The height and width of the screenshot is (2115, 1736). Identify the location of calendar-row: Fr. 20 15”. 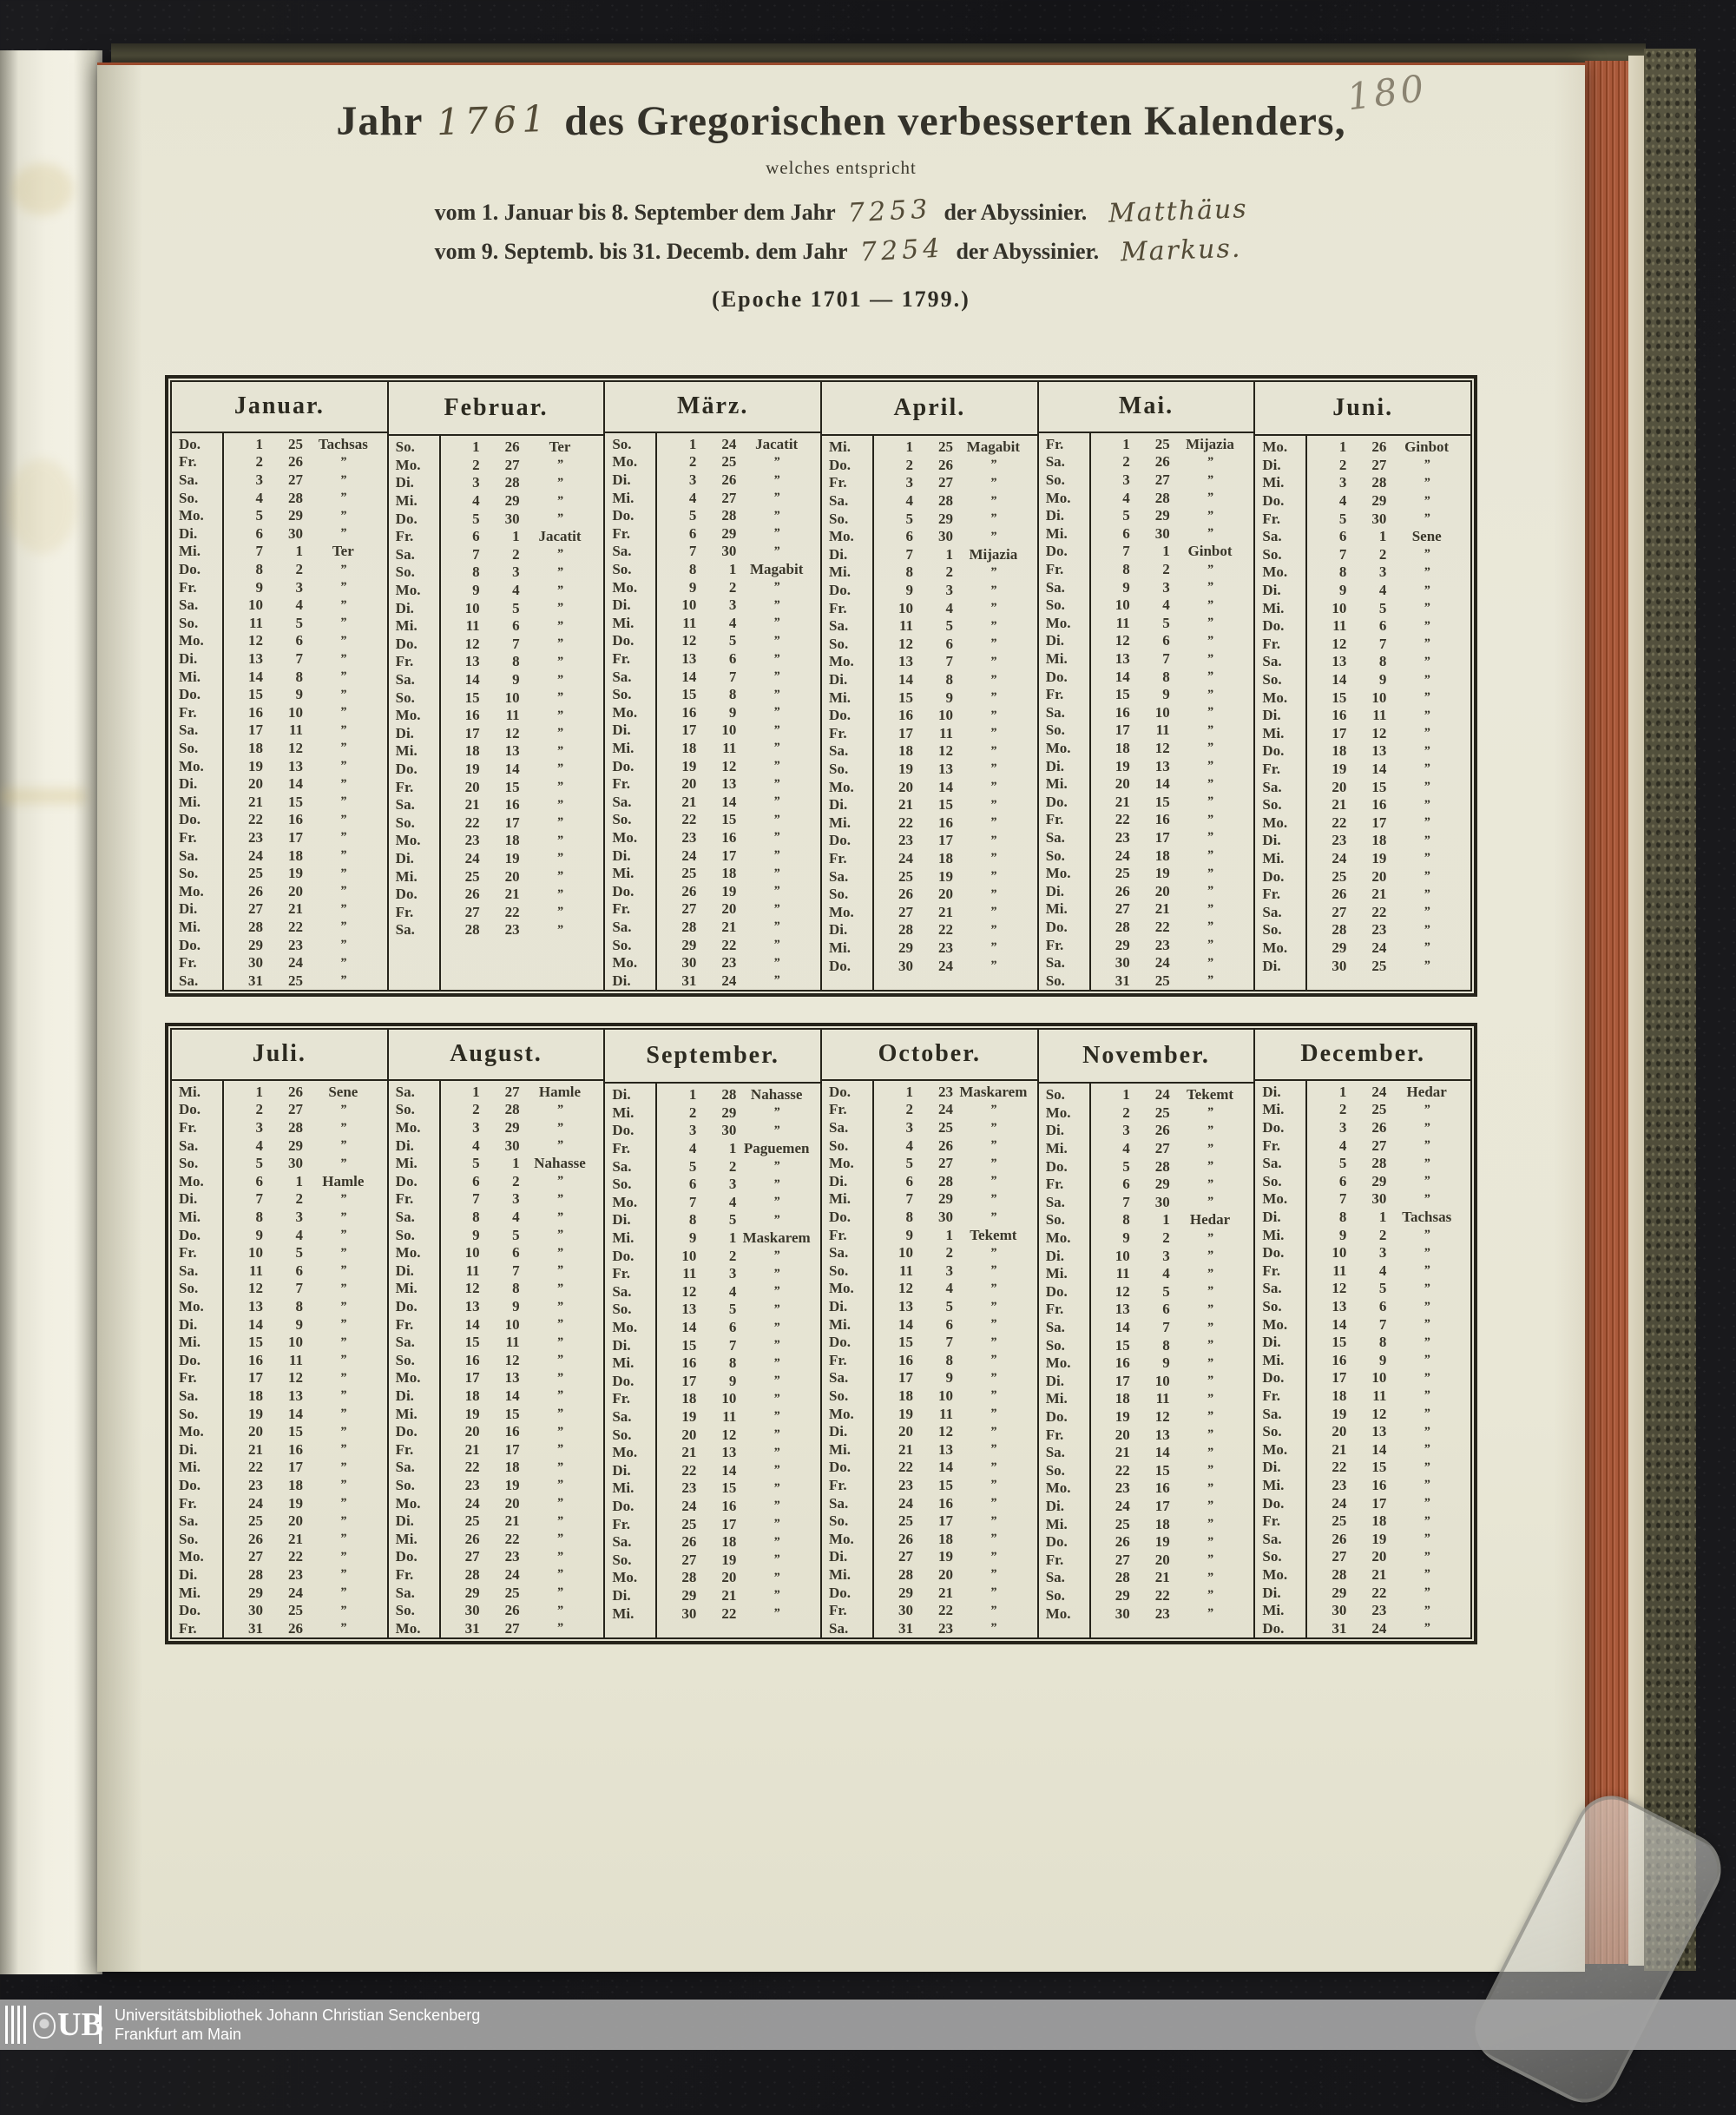
(496, 787).